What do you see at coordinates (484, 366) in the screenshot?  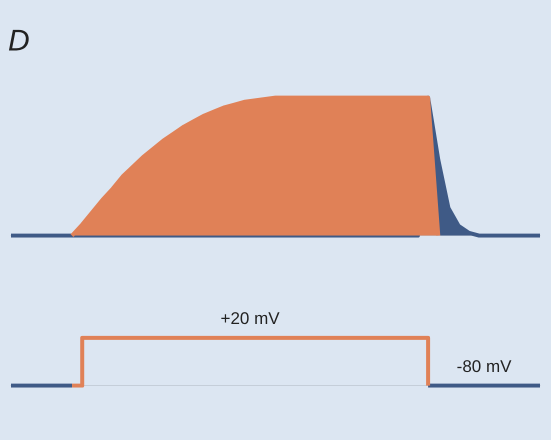 I see `annotation: -80 mV` at bounding box center [484, 366].